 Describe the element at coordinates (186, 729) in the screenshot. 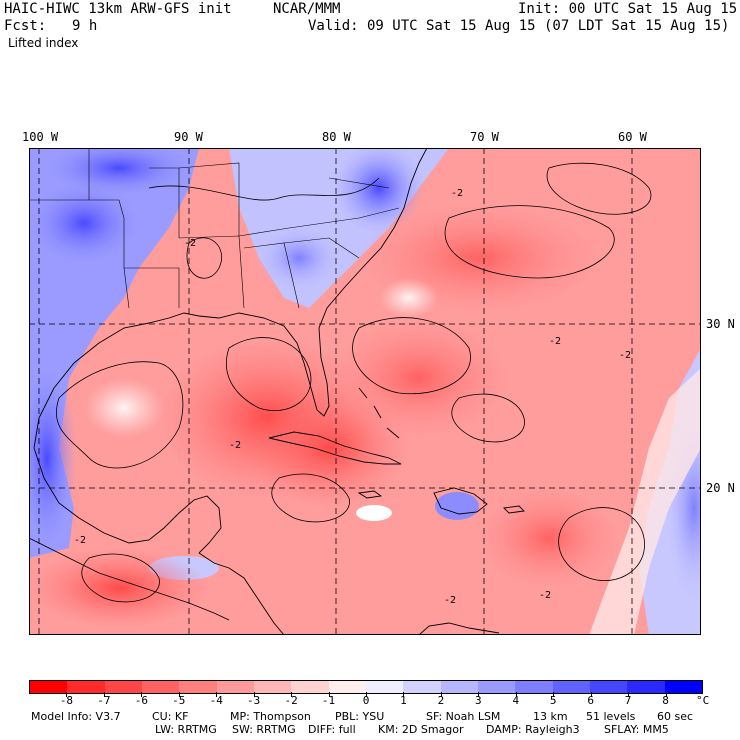

I see `lw-scheme: LW: RRTMG` at that location.